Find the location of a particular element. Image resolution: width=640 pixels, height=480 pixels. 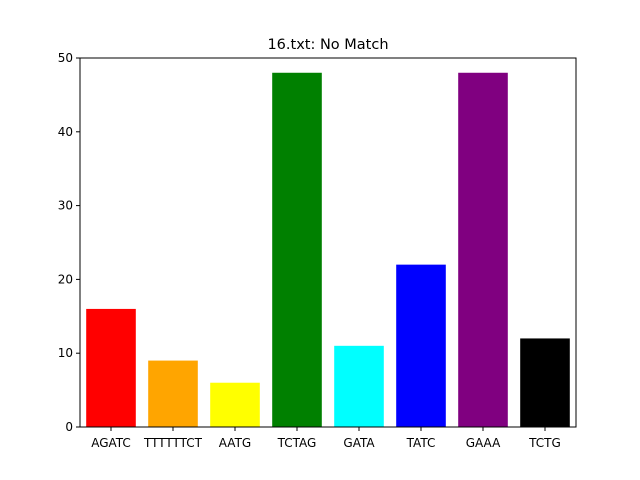

x-tick-label: TTTTTTCT is located at coordinates (173, 443).